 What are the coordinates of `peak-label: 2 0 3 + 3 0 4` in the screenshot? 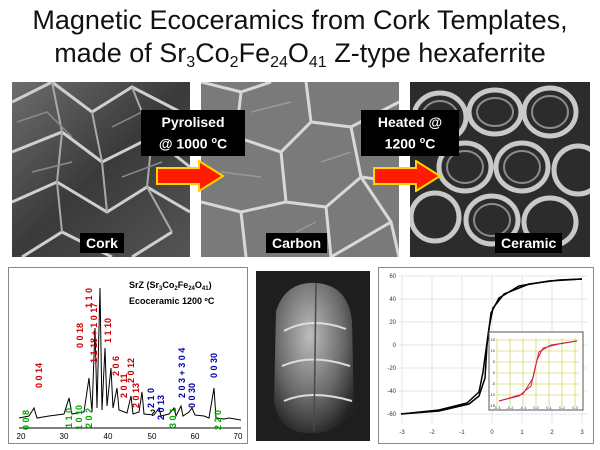 It's located at (182, 373).